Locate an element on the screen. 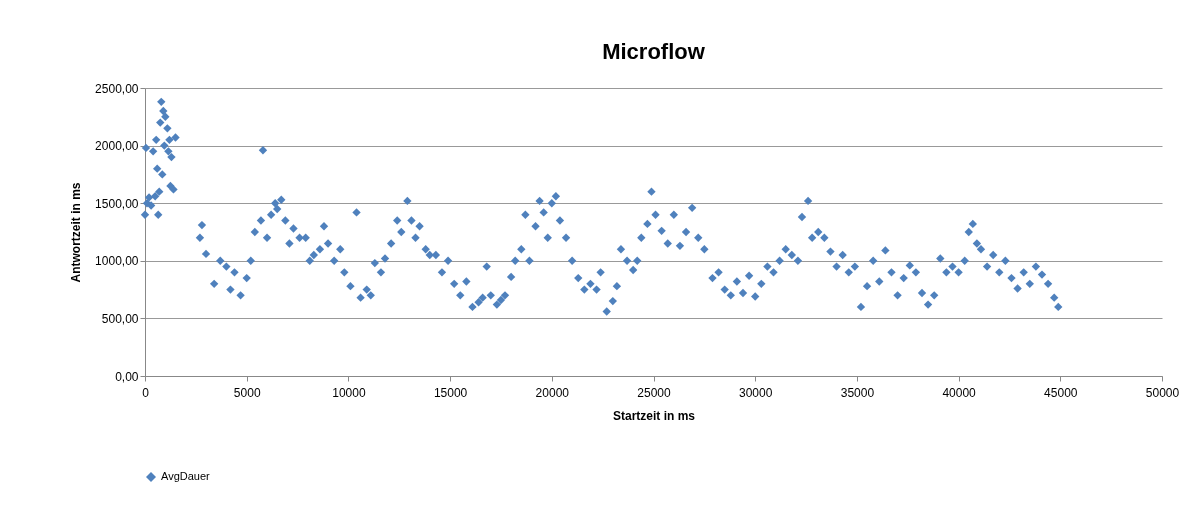 The height and width of the screenshot is (509, 1201). x-tick-label: 10000 is located at coordinates (349, 392).